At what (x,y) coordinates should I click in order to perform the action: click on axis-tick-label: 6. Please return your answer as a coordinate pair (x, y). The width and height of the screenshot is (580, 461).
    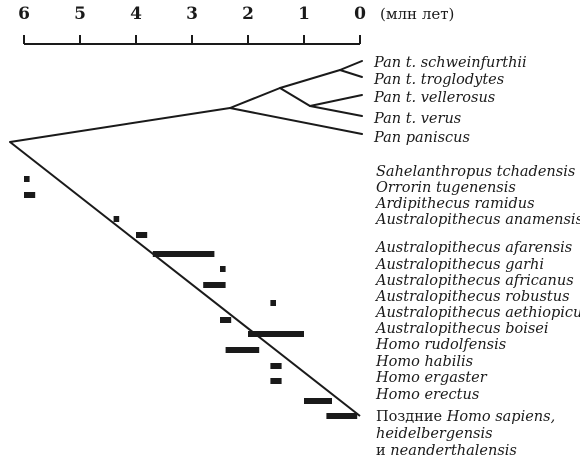
    Looking at the image, I should click on (24, 14).